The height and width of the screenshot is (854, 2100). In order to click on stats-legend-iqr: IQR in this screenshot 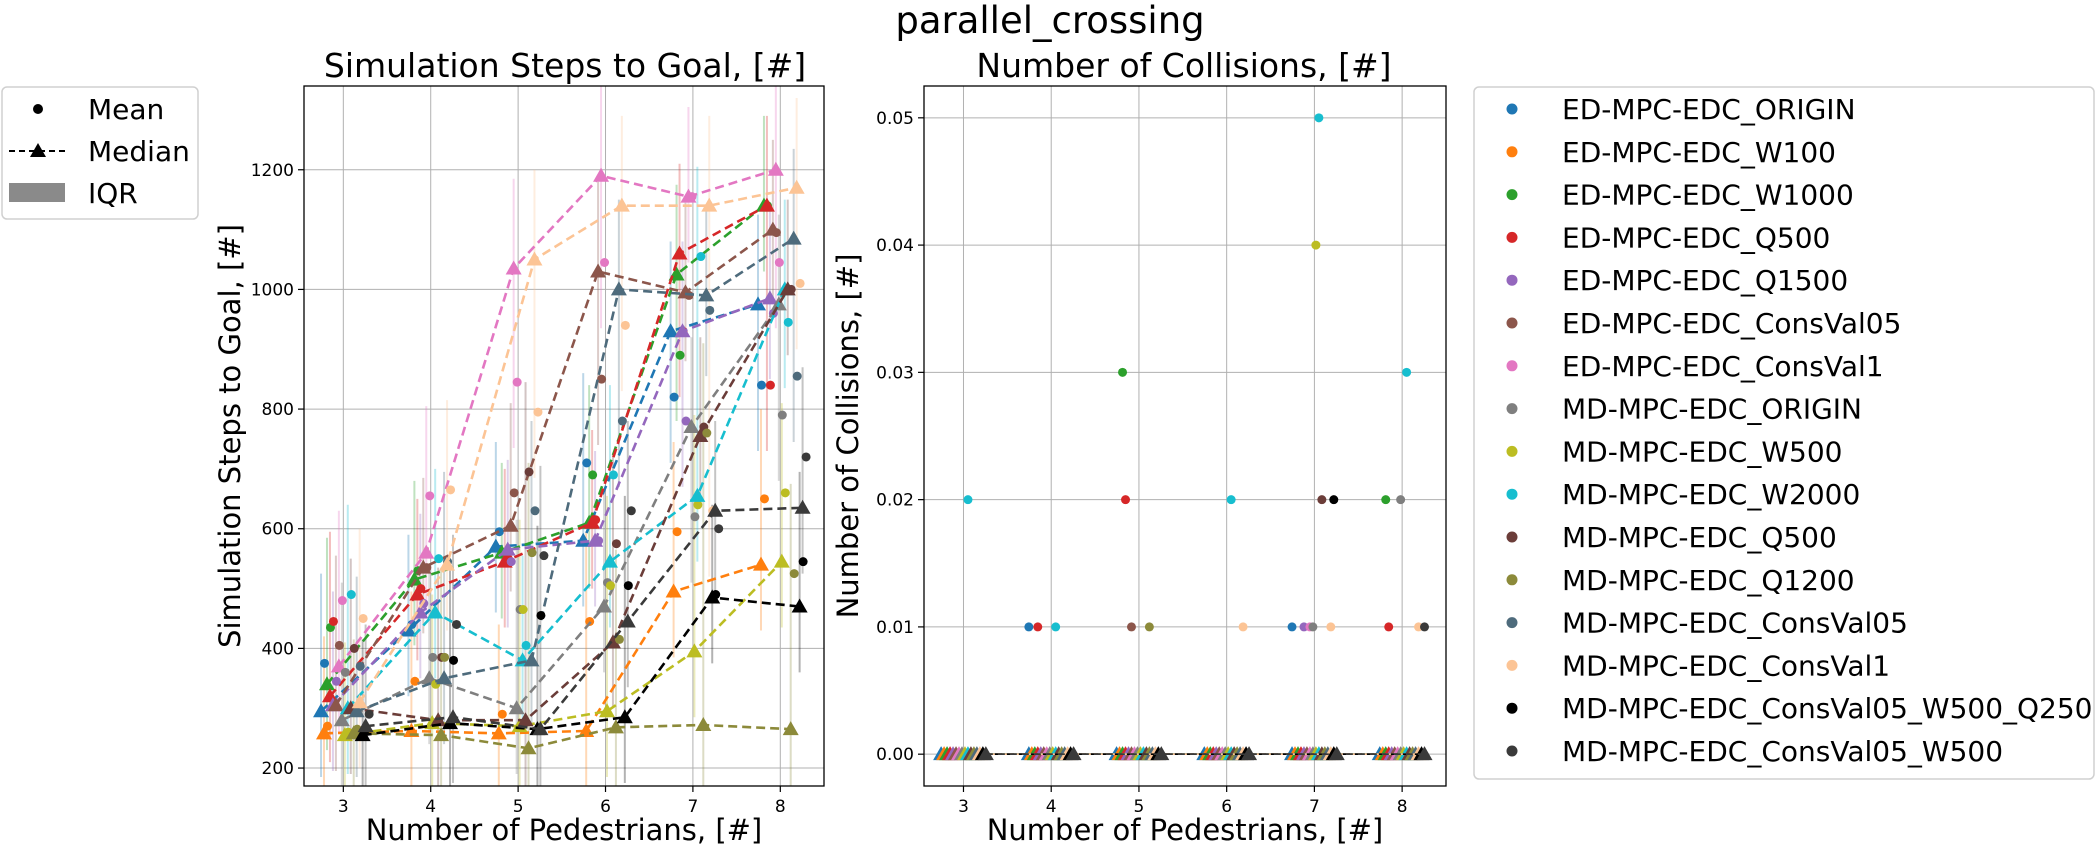, I will do `click(113, 193)`.